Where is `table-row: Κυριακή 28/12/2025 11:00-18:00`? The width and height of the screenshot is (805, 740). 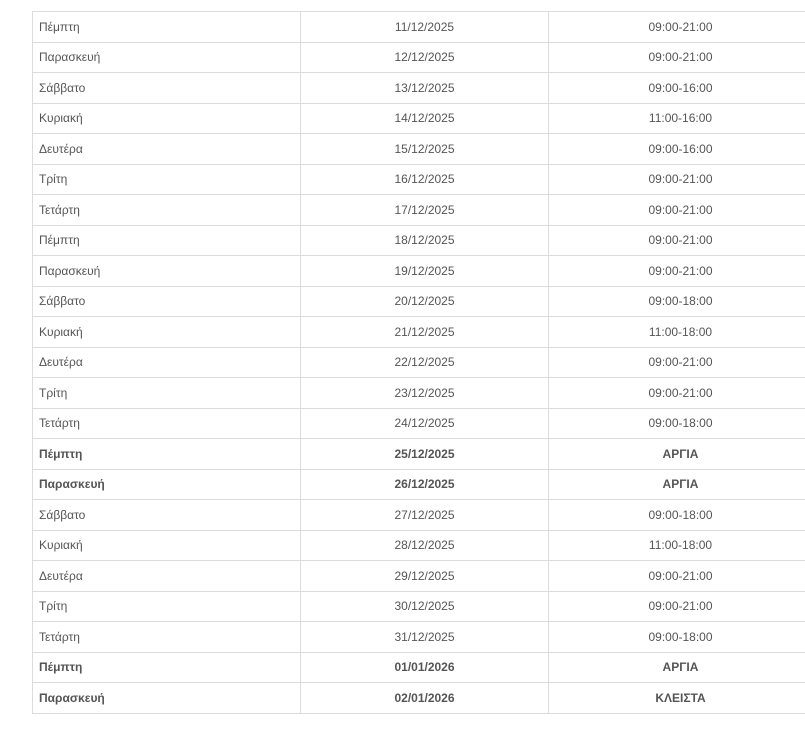 table-row: Κυριακή 28/12/2025 11:00-18:00 is located at coordinates (418, 545).